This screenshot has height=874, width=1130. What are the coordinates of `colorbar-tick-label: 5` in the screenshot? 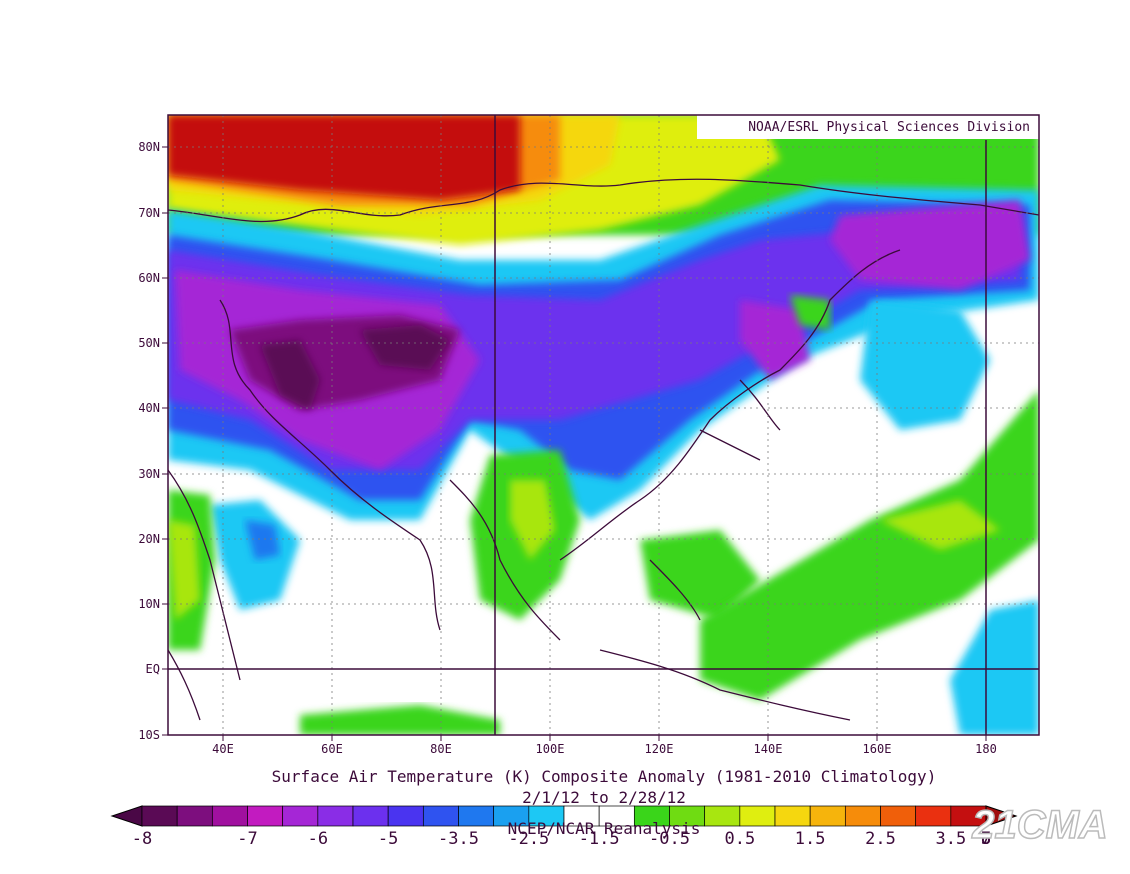 It's located at (986, 839).